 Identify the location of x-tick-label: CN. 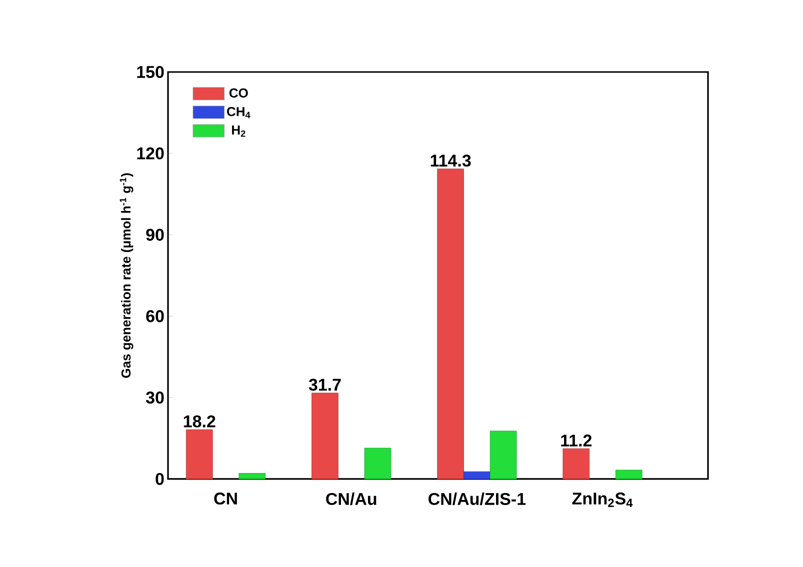
(225, 498).